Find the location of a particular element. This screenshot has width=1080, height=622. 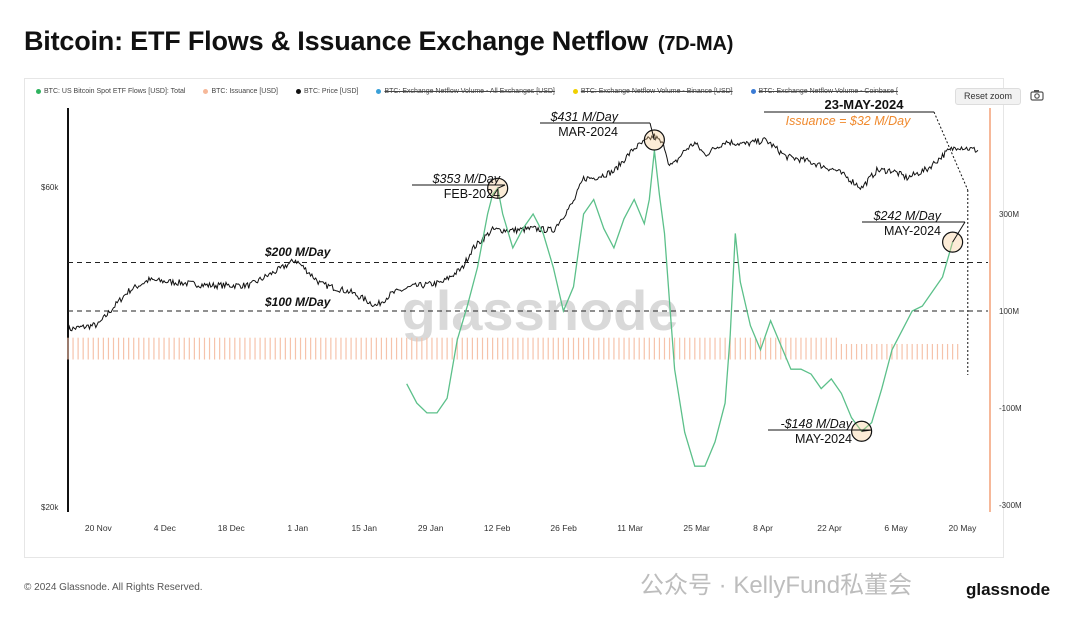

threshold-label-0: $200 M/Day is located at coordinates (298, 252).